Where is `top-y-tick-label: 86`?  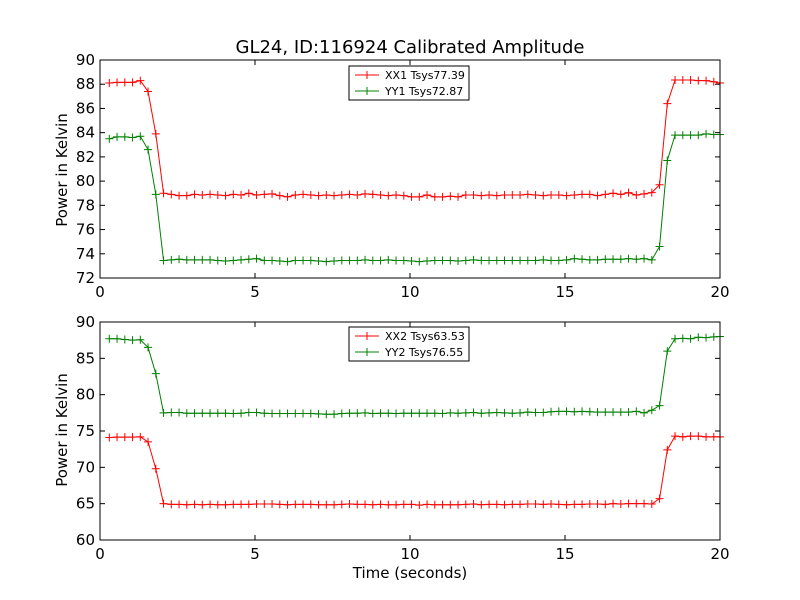 top-y-tick-label: 86 is located at coordinates (85, 108).